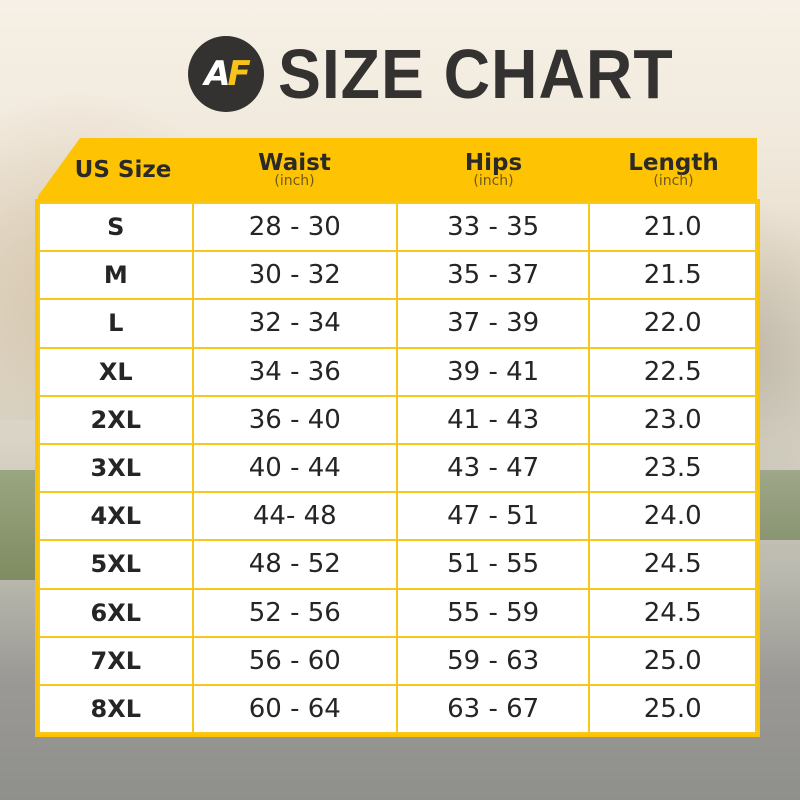 This screenshot has height=800, width=800. I want to click on cell-waist: 52 - 56, so click(295, 612).